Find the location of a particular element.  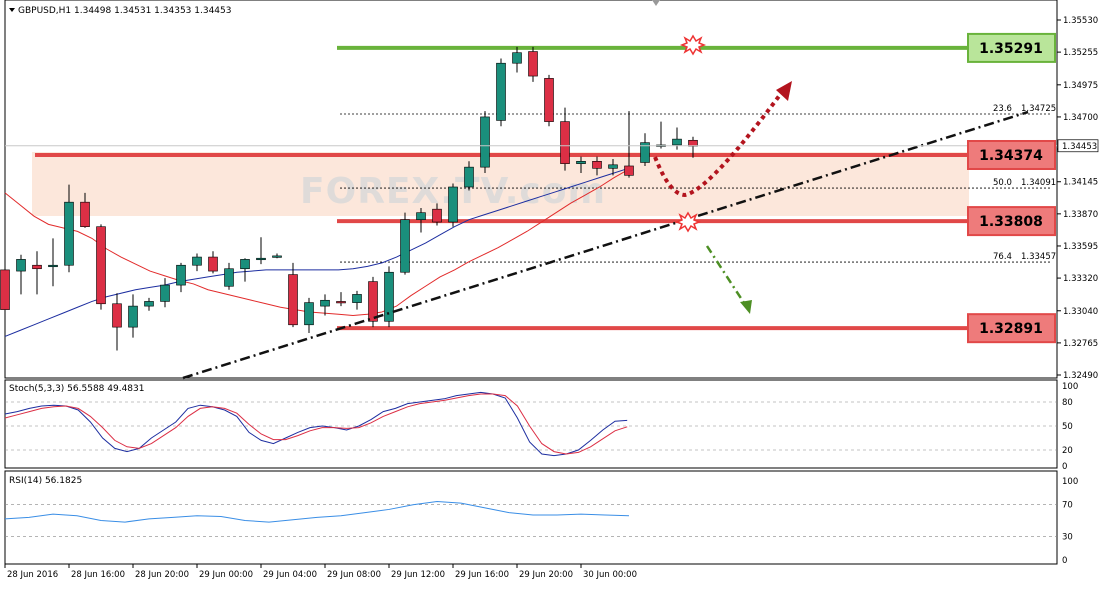

arrowhead-up-icon is located at coordinates (784, 91).